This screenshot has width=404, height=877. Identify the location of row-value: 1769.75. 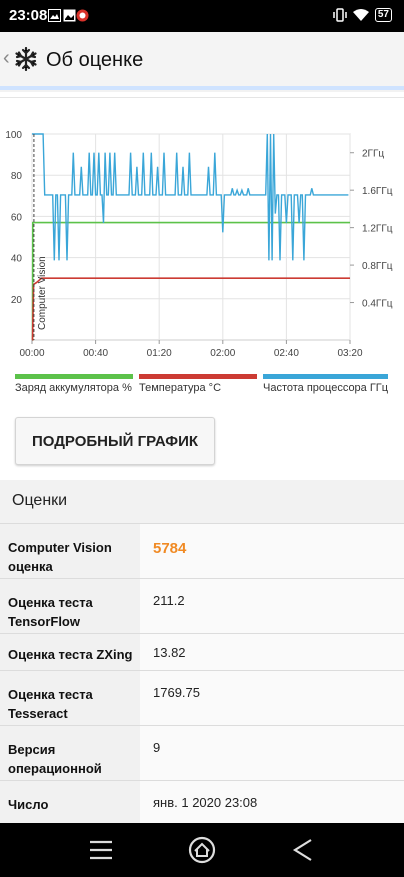
(272, 698).